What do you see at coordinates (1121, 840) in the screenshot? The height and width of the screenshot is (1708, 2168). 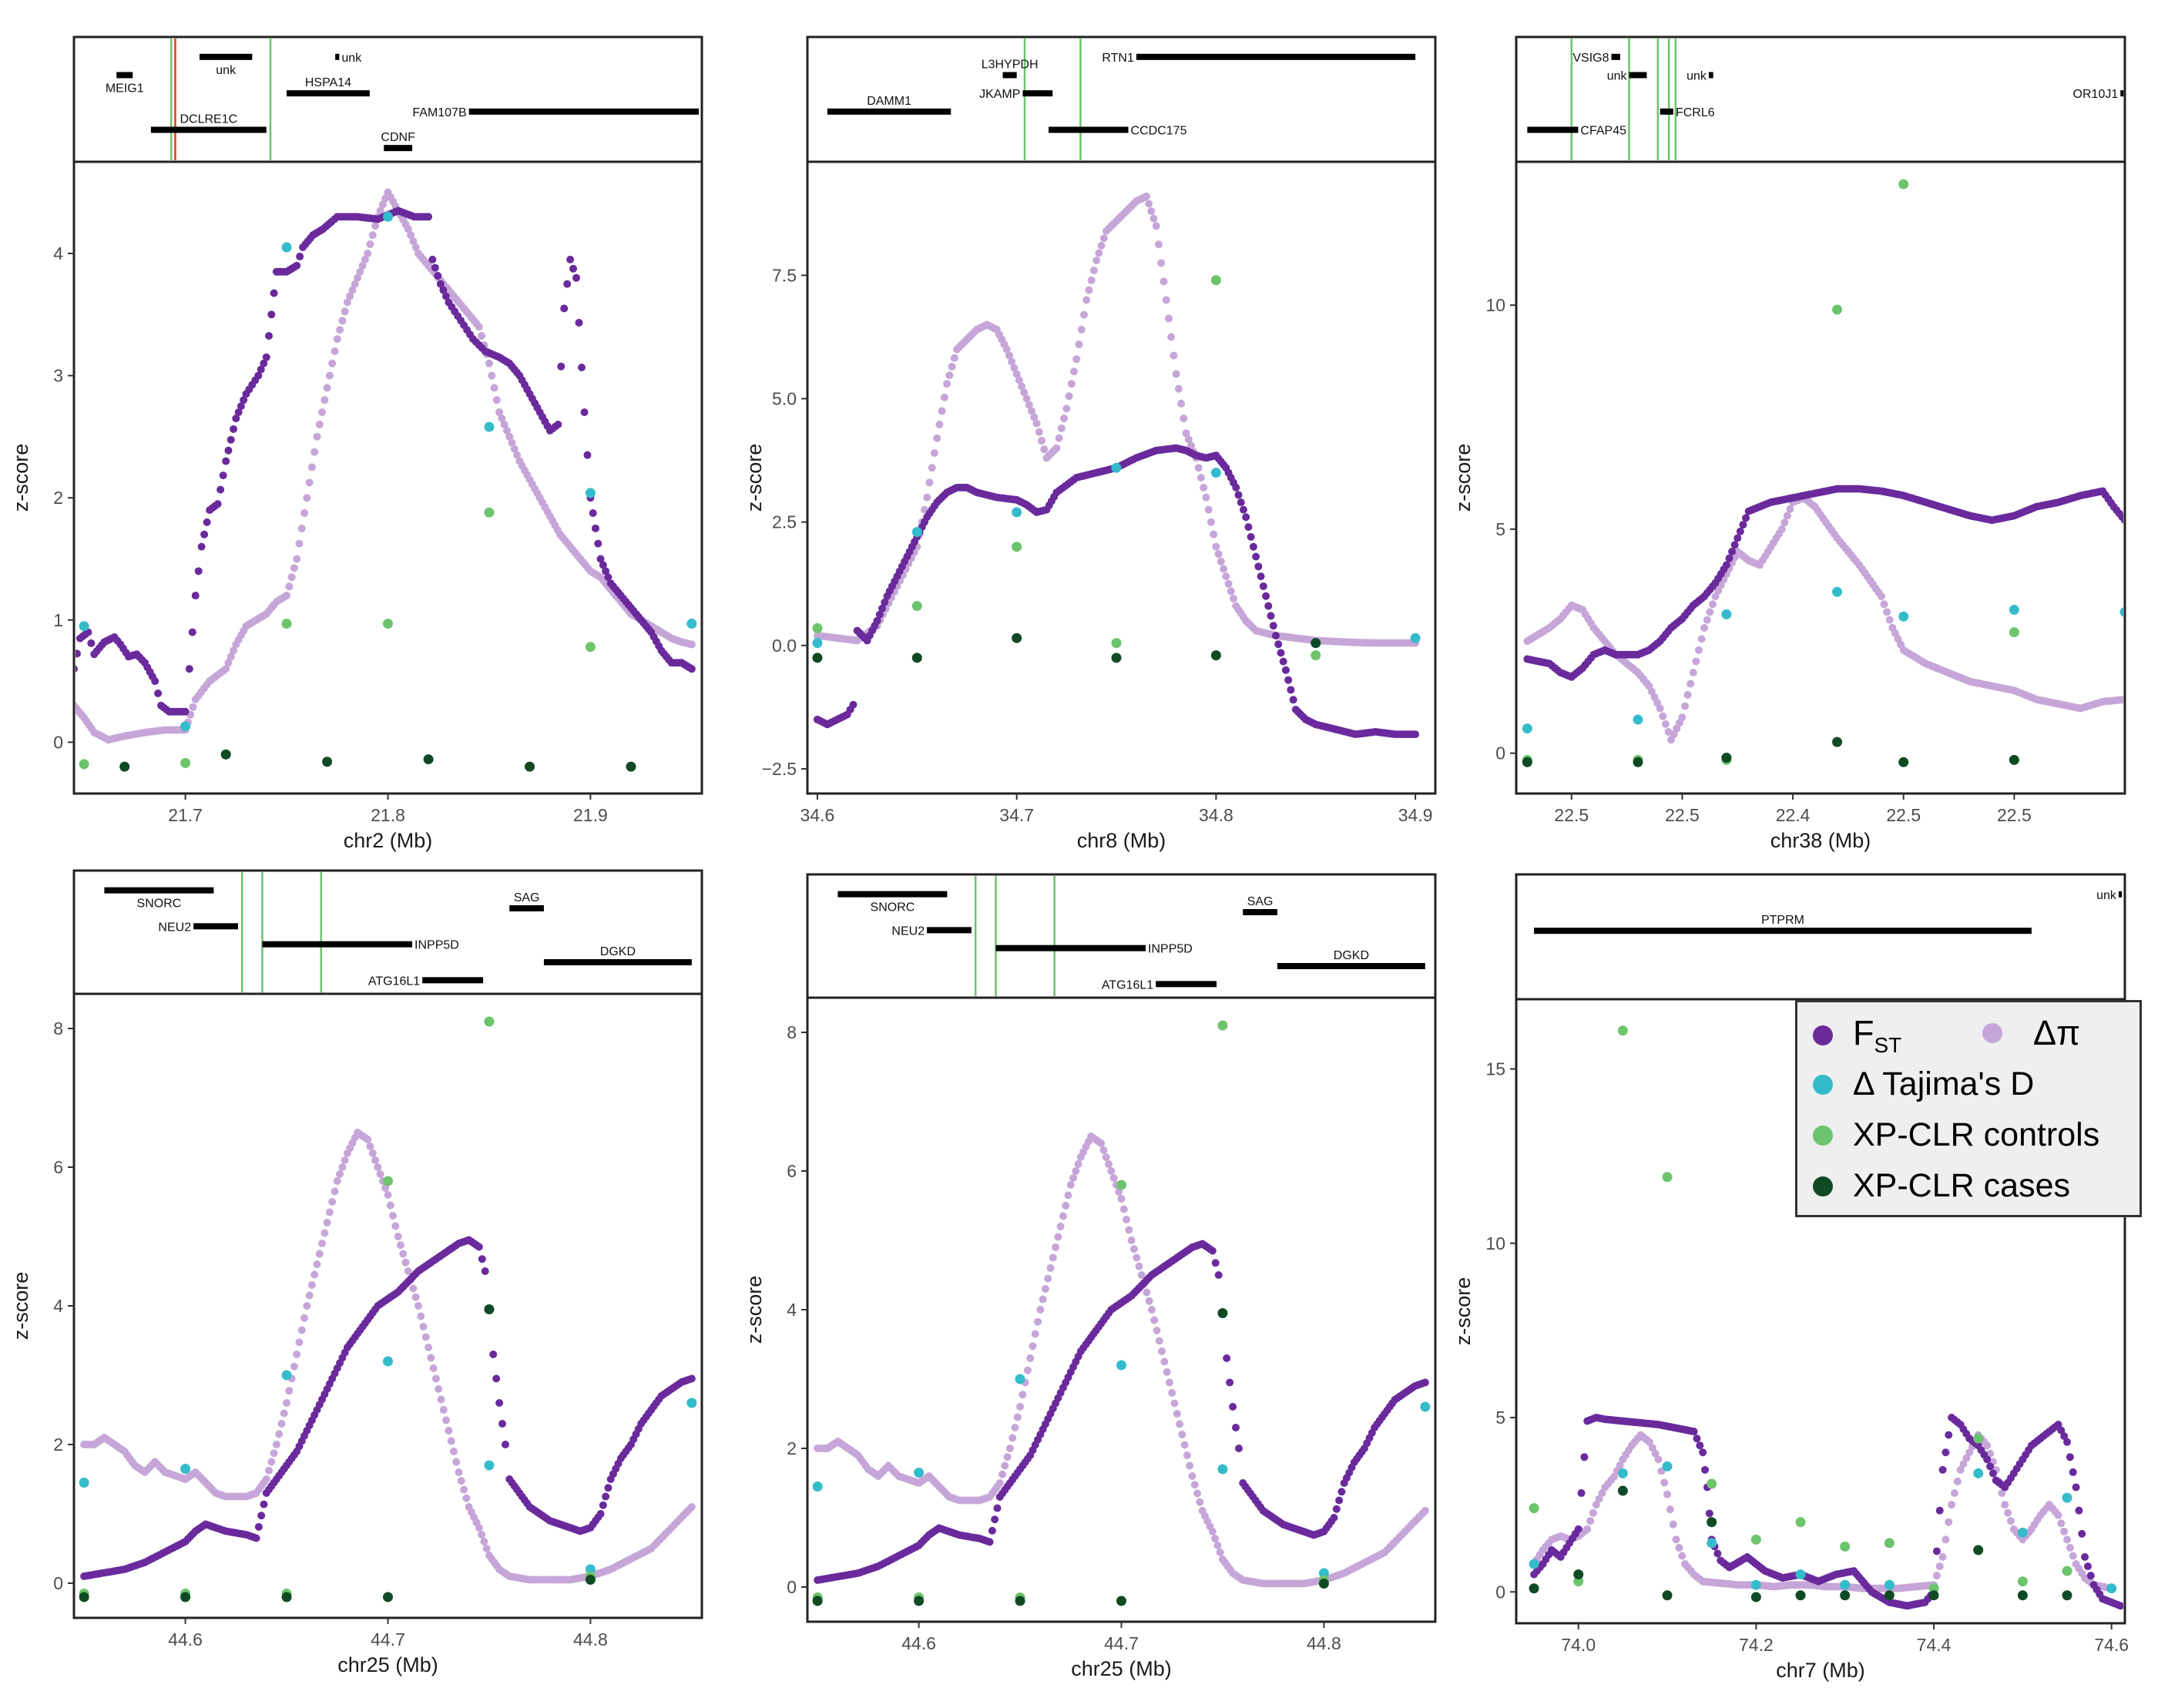 I see `x-axis-title: chr8 (Mb)` at bounding box center [1121, 840].